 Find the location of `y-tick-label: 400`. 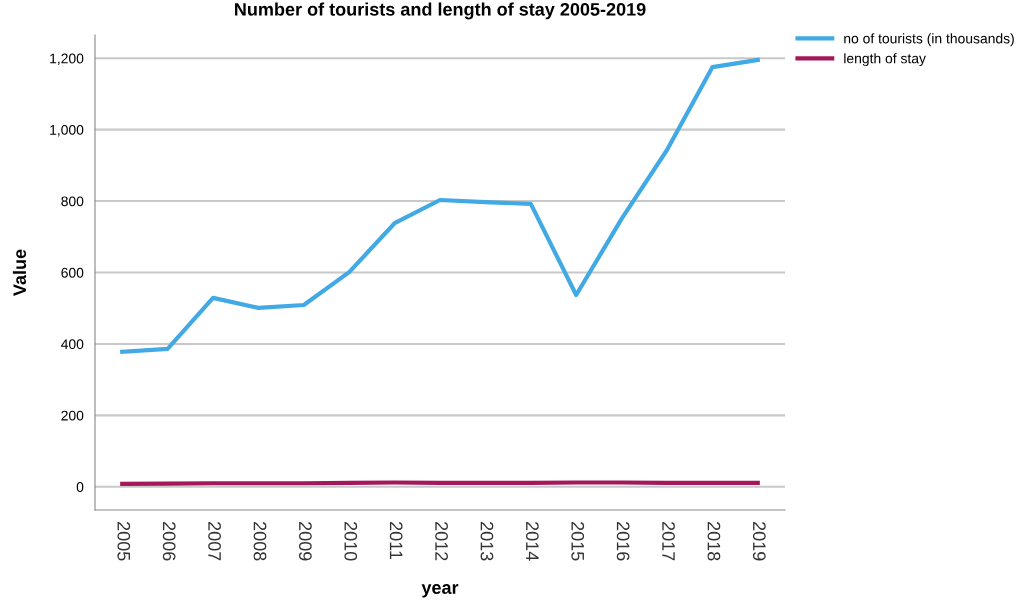

y-tick-label: 400 is located at coordinates (72, 344).